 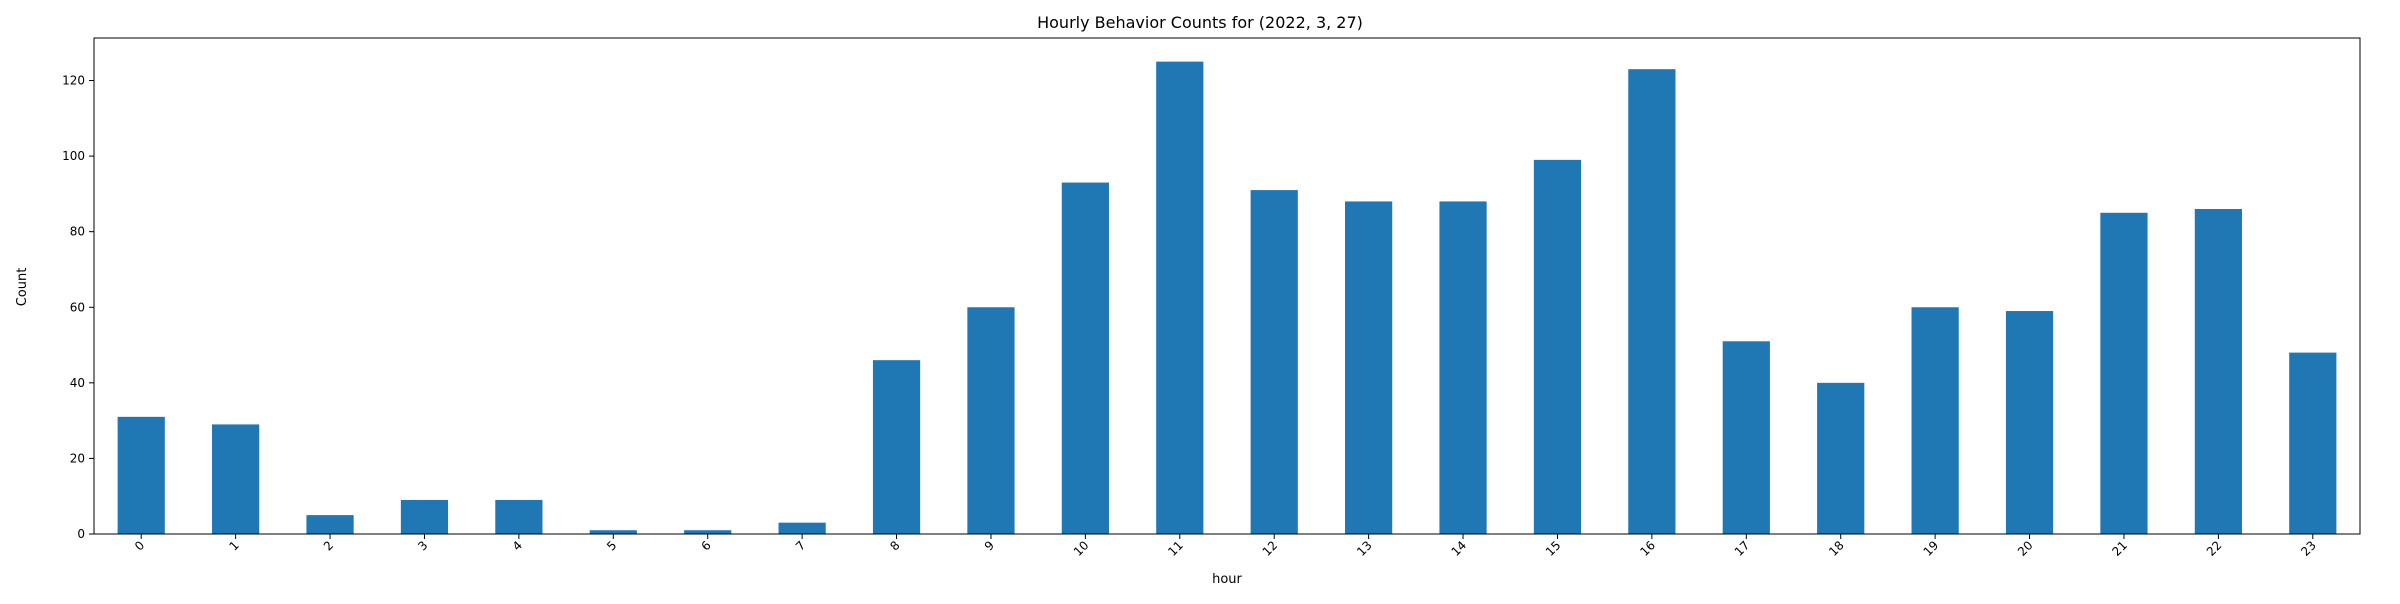 What do you see at coordinates (1225, 546) in the screenshot?
I see `x-axis-ticks: 0 1 2 3 4 5 6 7 8 9 10 11 12 13 14 15 16 17 18 19 20 21 22 23` at bounding box center [1225, 546].